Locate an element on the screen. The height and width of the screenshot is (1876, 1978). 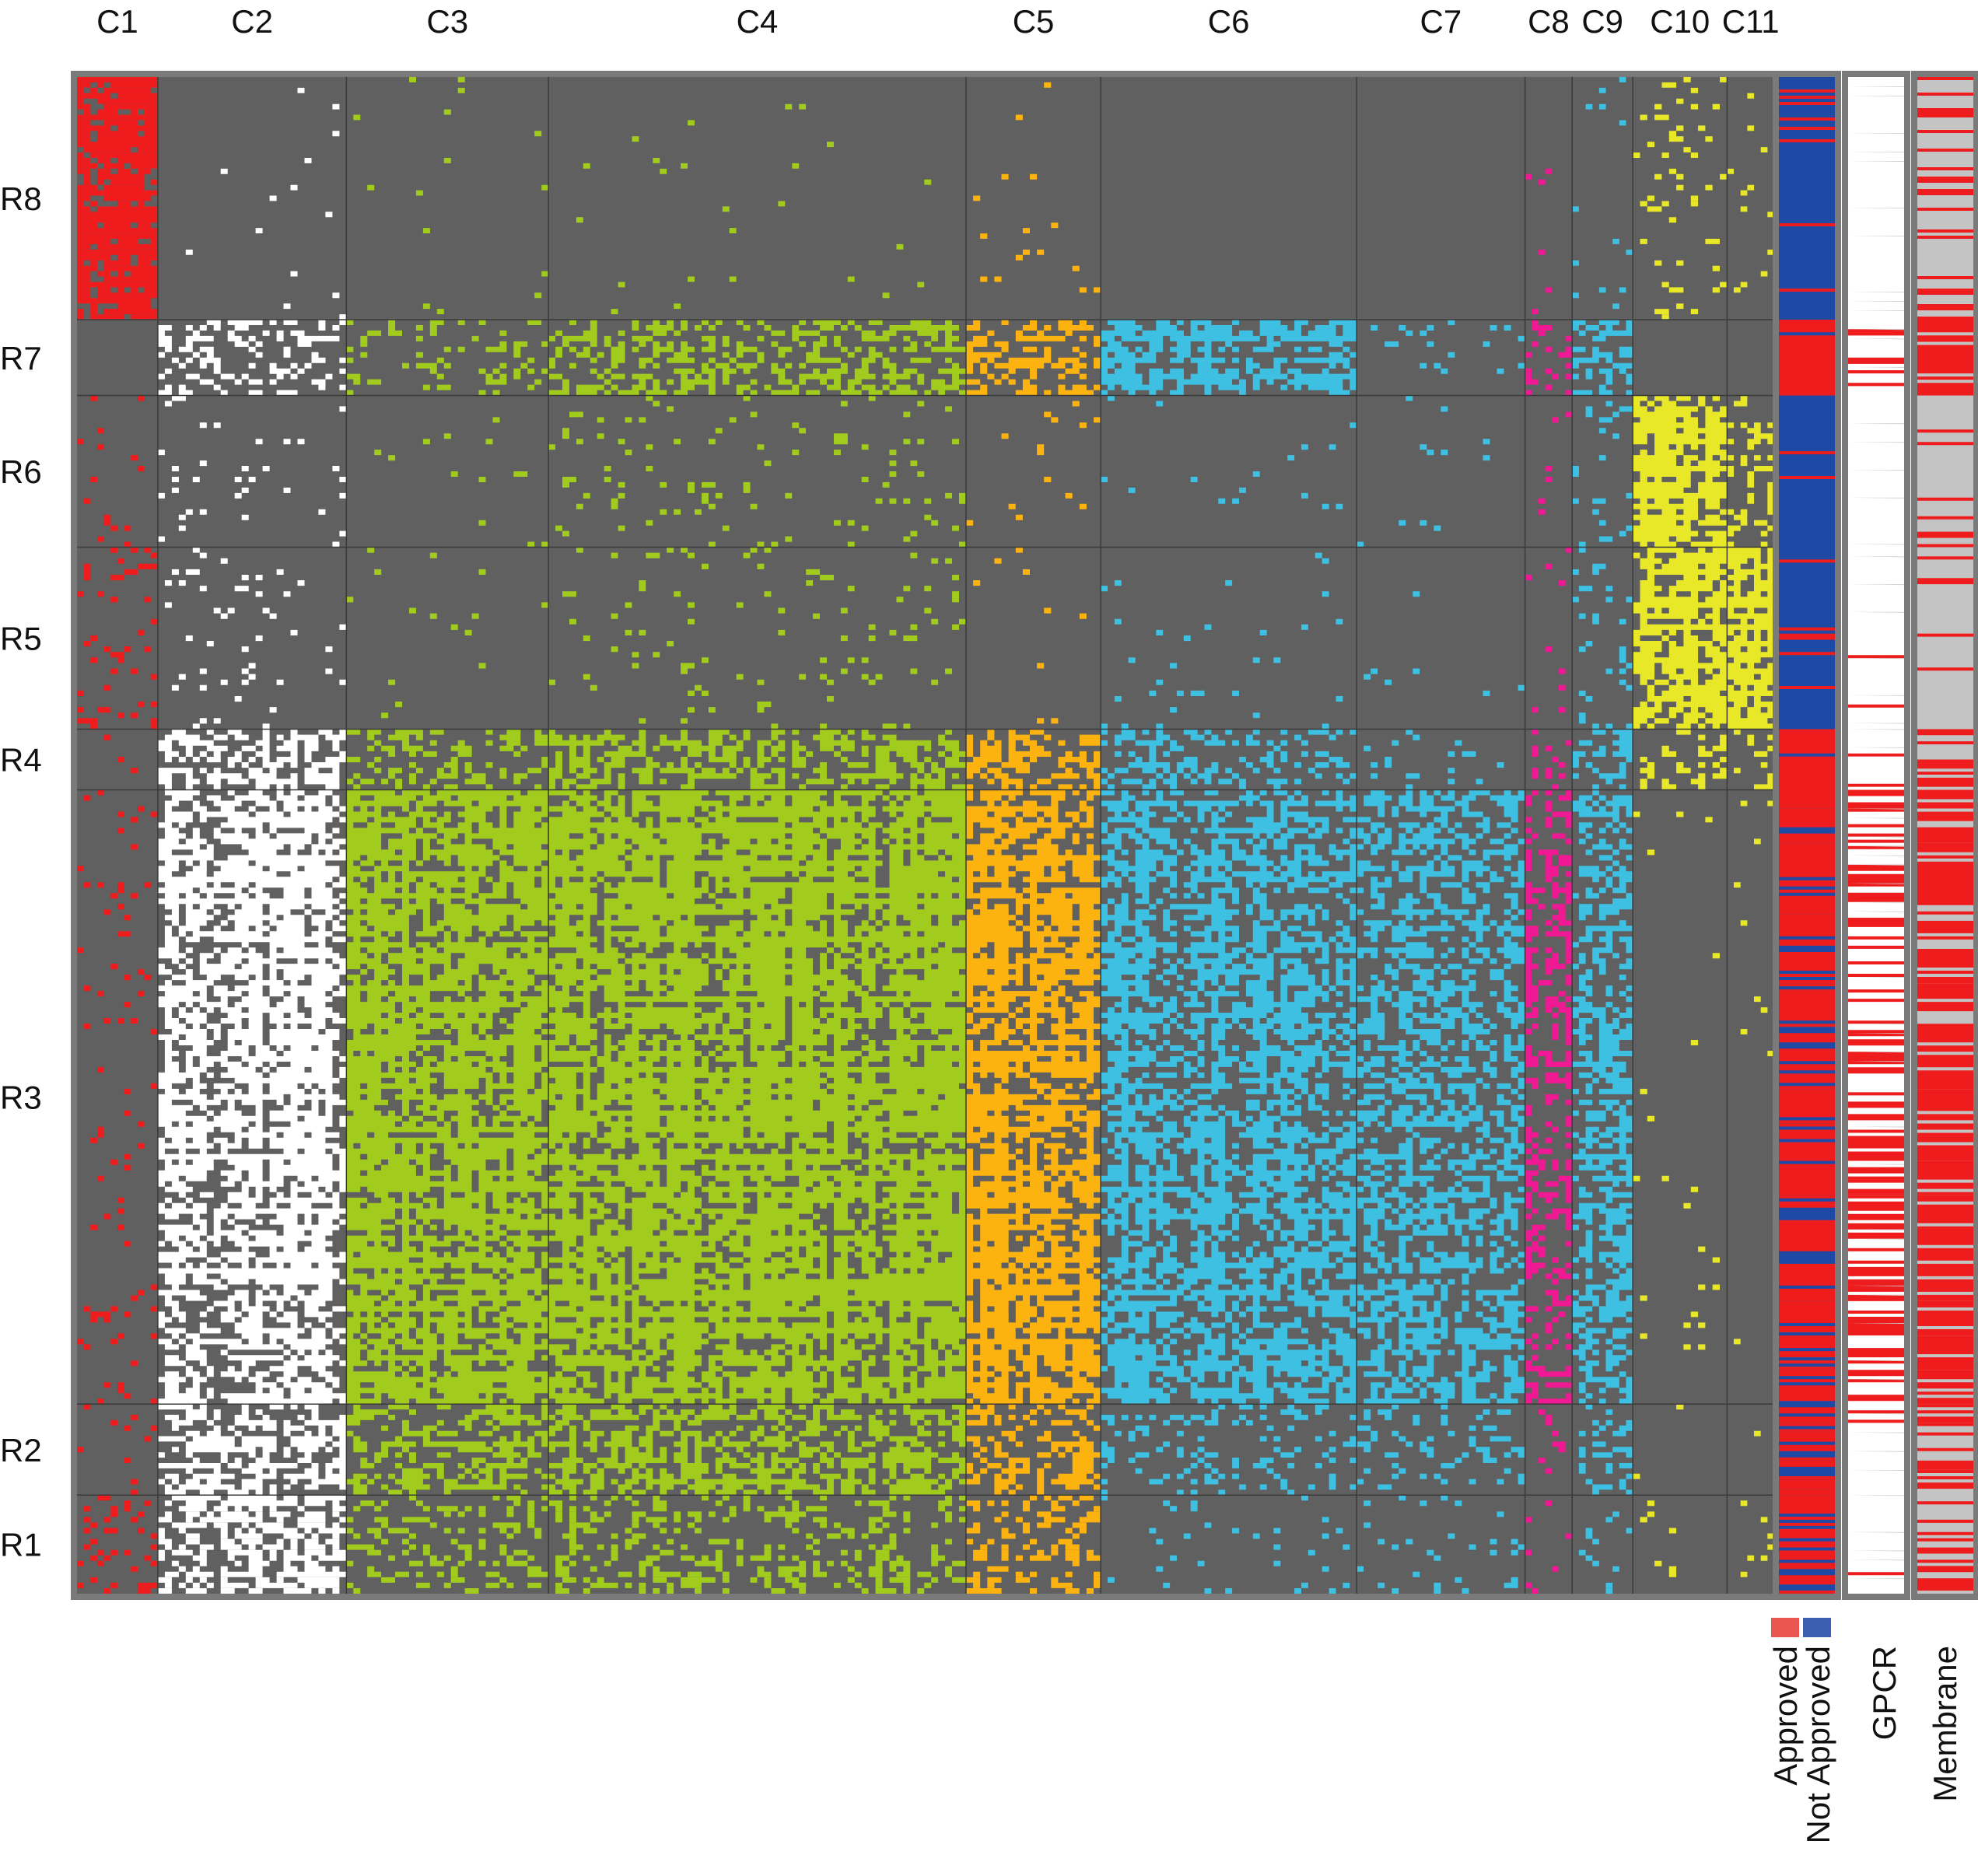
block-r4-c4 is located at coordinates (757, 760).